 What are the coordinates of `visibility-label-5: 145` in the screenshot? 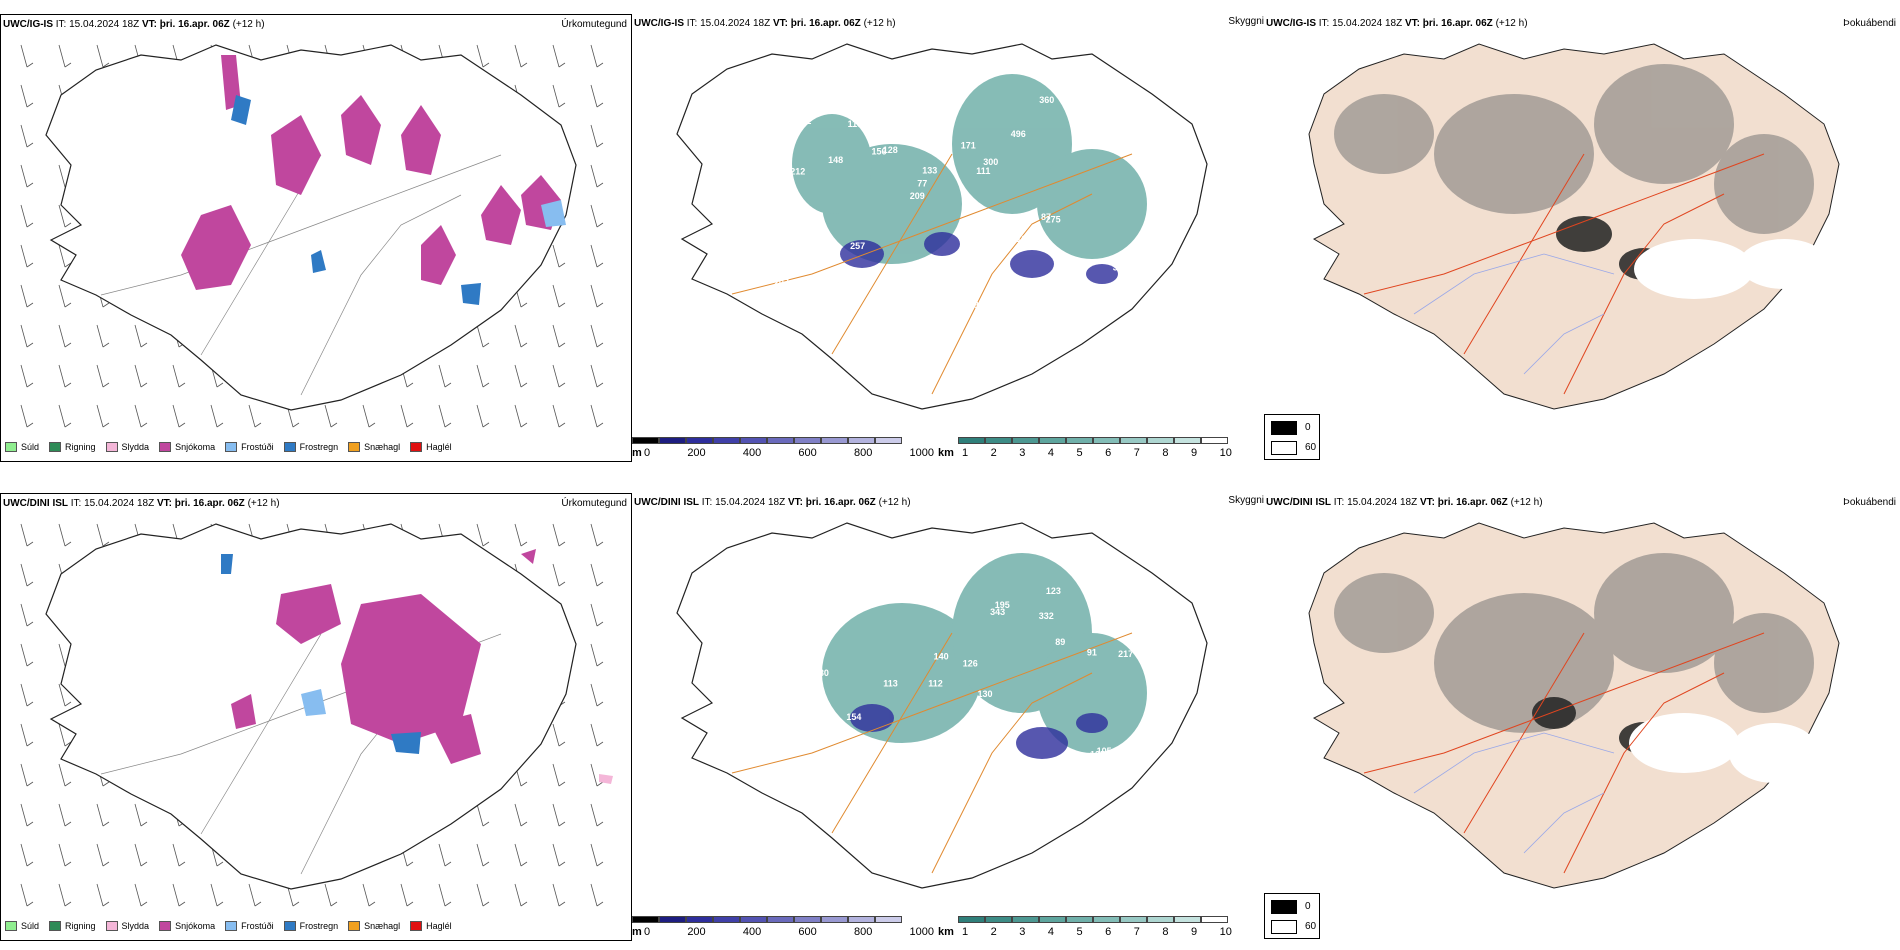 It's located at (817, 296).